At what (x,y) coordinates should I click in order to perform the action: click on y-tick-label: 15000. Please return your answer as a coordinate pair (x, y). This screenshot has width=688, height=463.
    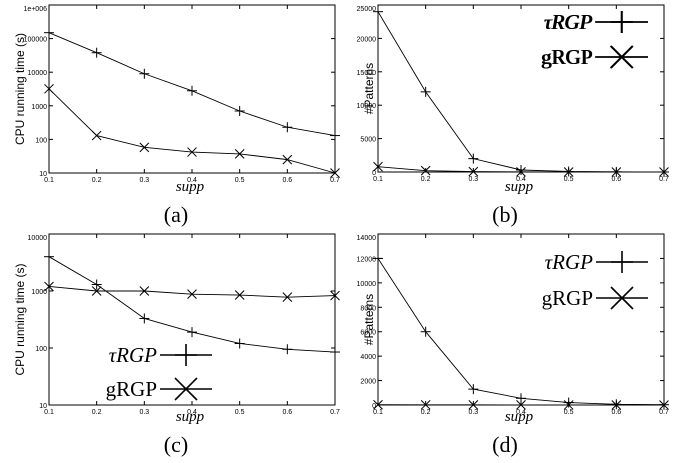
    Looking at the image, I should click on (367, 73).